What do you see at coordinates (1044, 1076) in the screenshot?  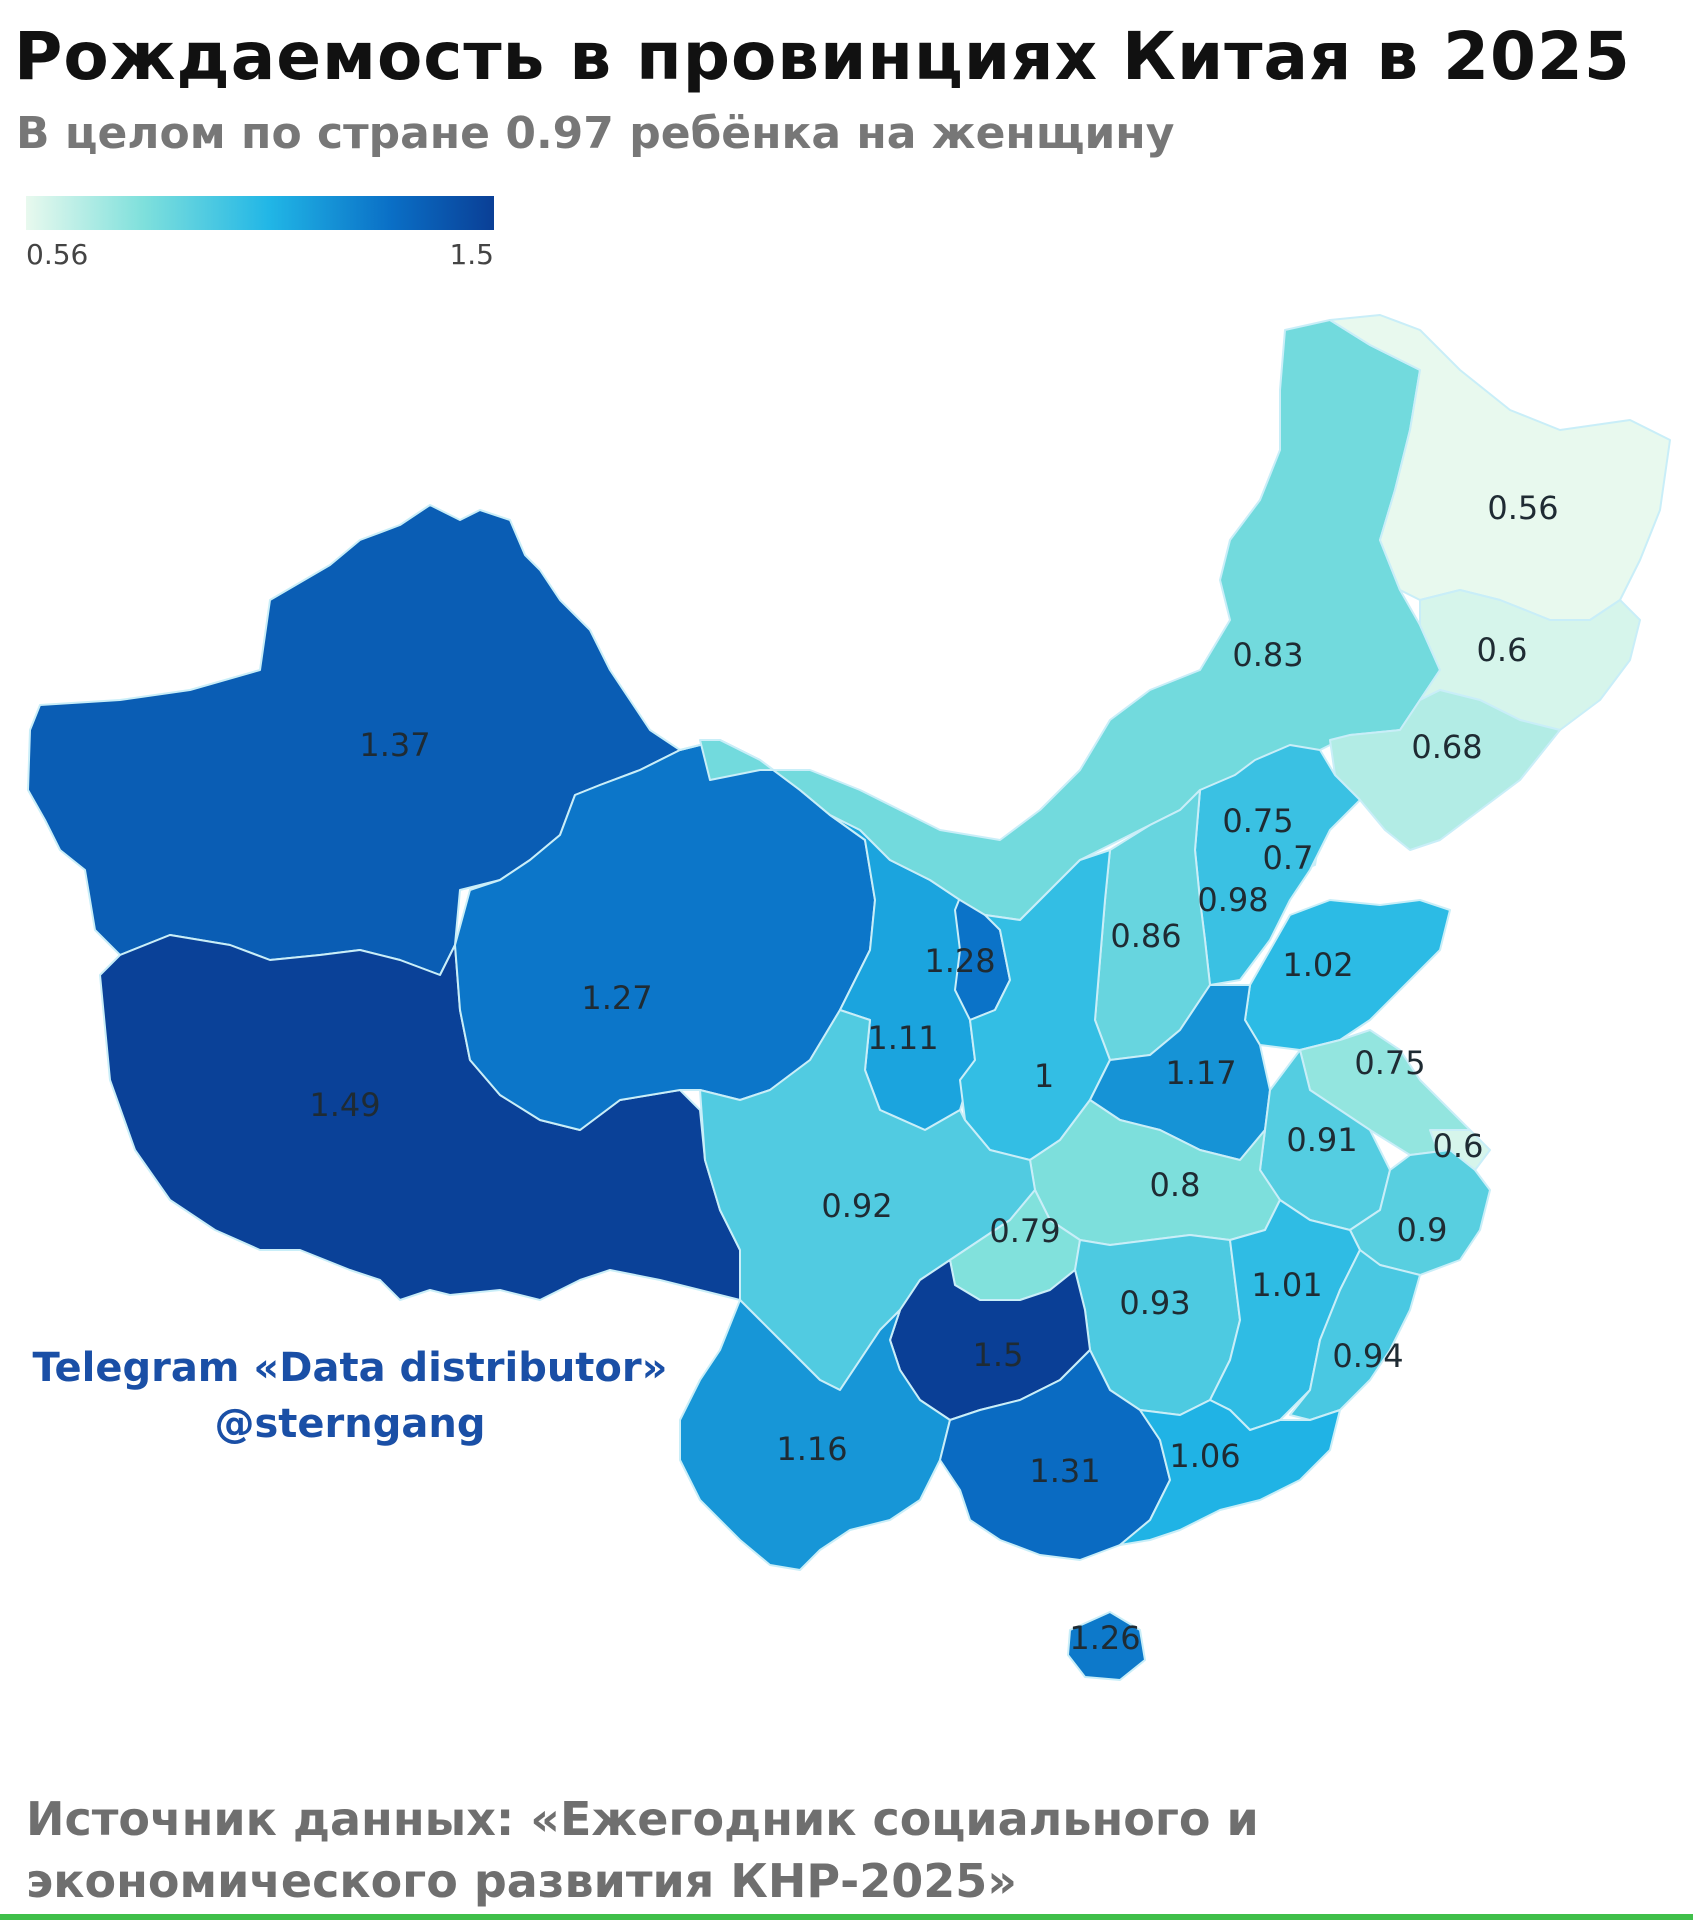 I see `value-label-shaanxi: 1` at bounding box center [1044, 1076].